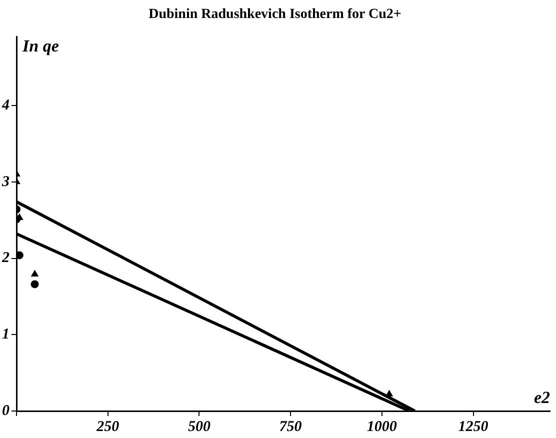 The width and height of the screenshot is (556, 438). Describe the element at coordinates (6, 410) in the screenshot. I see `y-tick-label: 0` at that location.